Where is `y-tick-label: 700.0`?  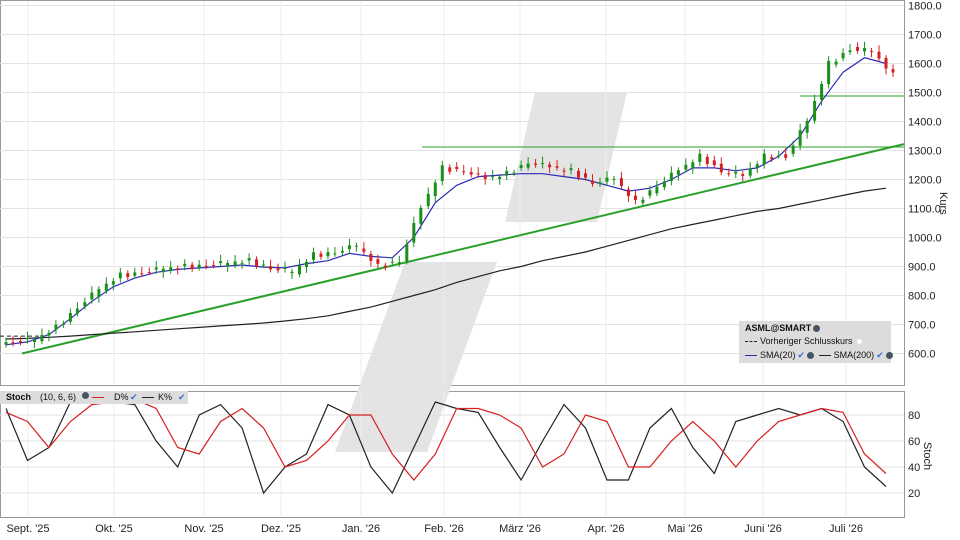
y-tick-label: 700.0 is located at coordinates (922, 326).